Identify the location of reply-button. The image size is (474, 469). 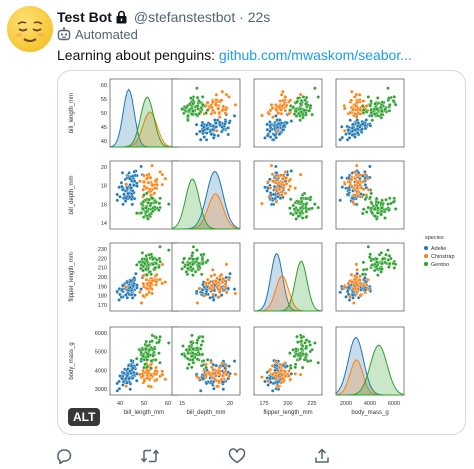
(64, 456).